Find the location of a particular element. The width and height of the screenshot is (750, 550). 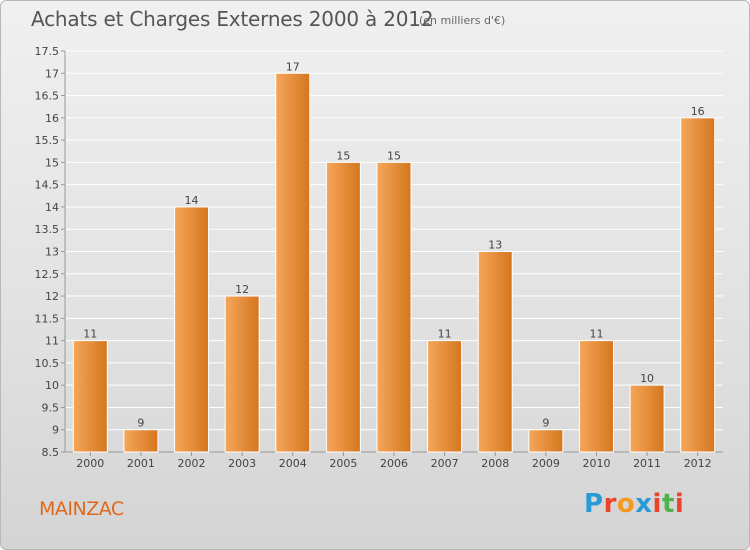

logo-letter: t is located at coordinates (668, 504).